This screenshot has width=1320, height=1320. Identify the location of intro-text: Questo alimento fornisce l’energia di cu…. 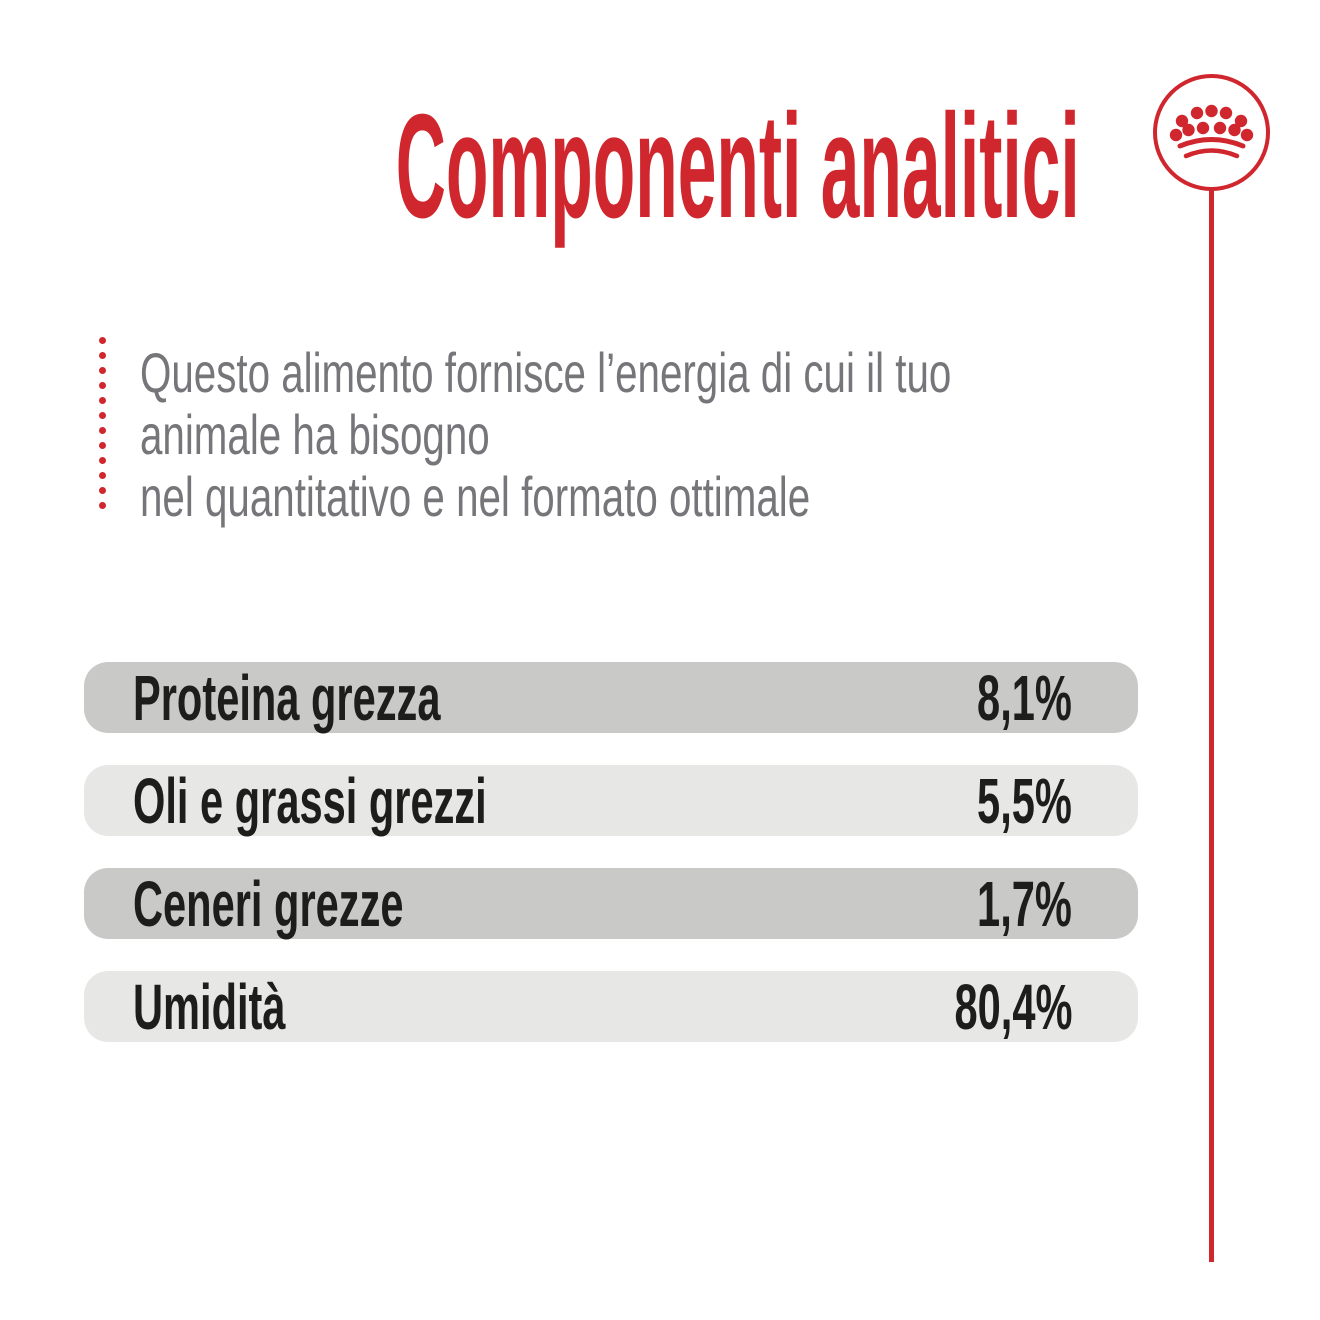
(640, 435).